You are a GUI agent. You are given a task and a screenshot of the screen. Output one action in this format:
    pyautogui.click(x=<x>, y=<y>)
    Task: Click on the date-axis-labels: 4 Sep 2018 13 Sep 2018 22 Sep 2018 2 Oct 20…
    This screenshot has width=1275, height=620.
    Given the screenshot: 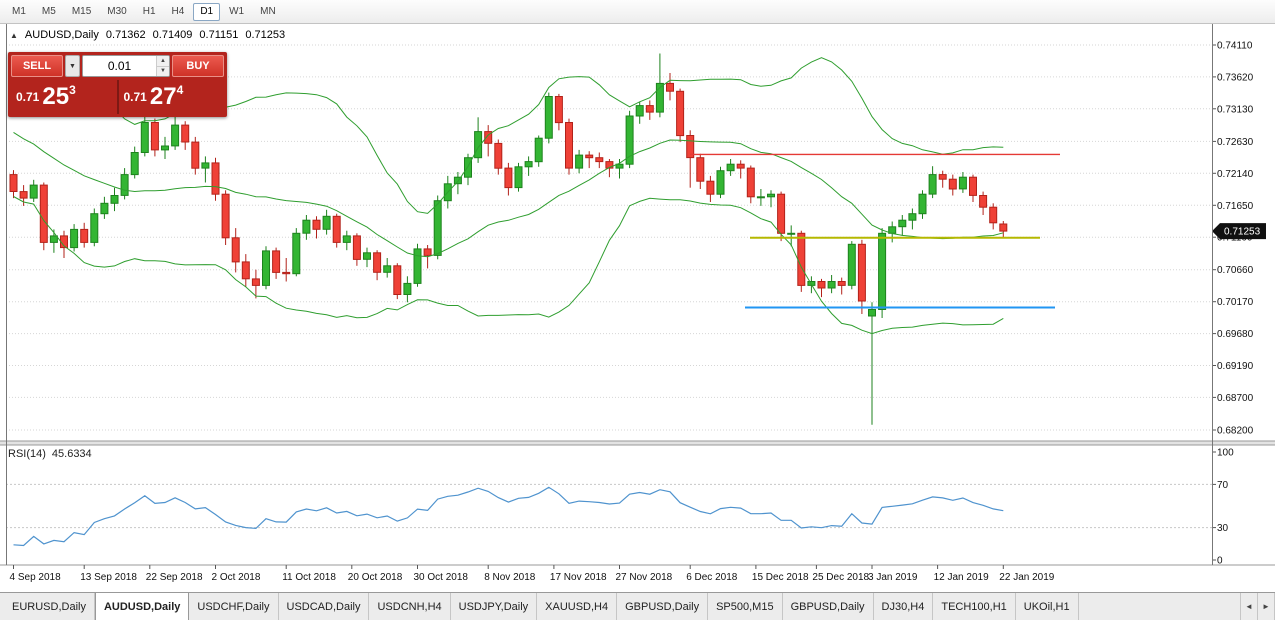 What is the action you would take?
    pyautogui.click(x=532, y=574)
    